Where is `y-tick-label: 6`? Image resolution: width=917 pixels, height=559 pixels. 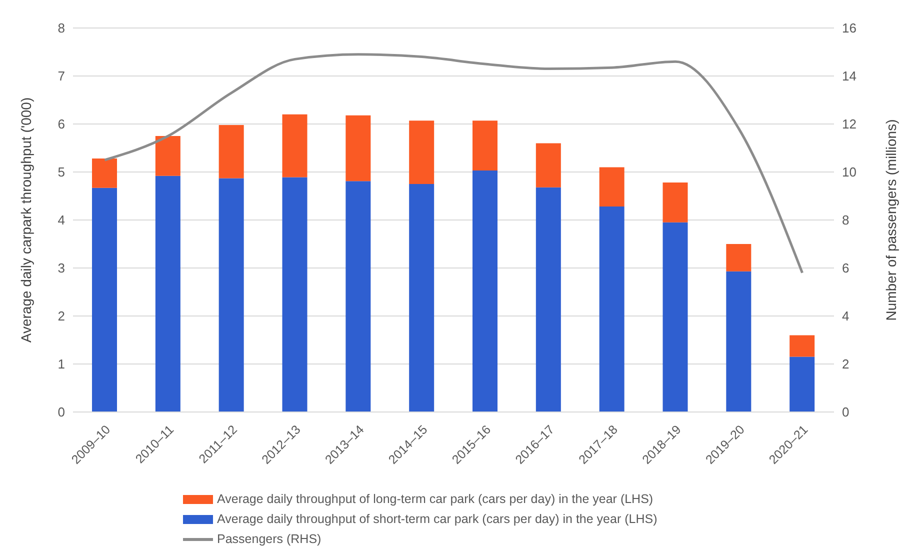
y-tick-label: 6 is located at coordinates (61, 124).